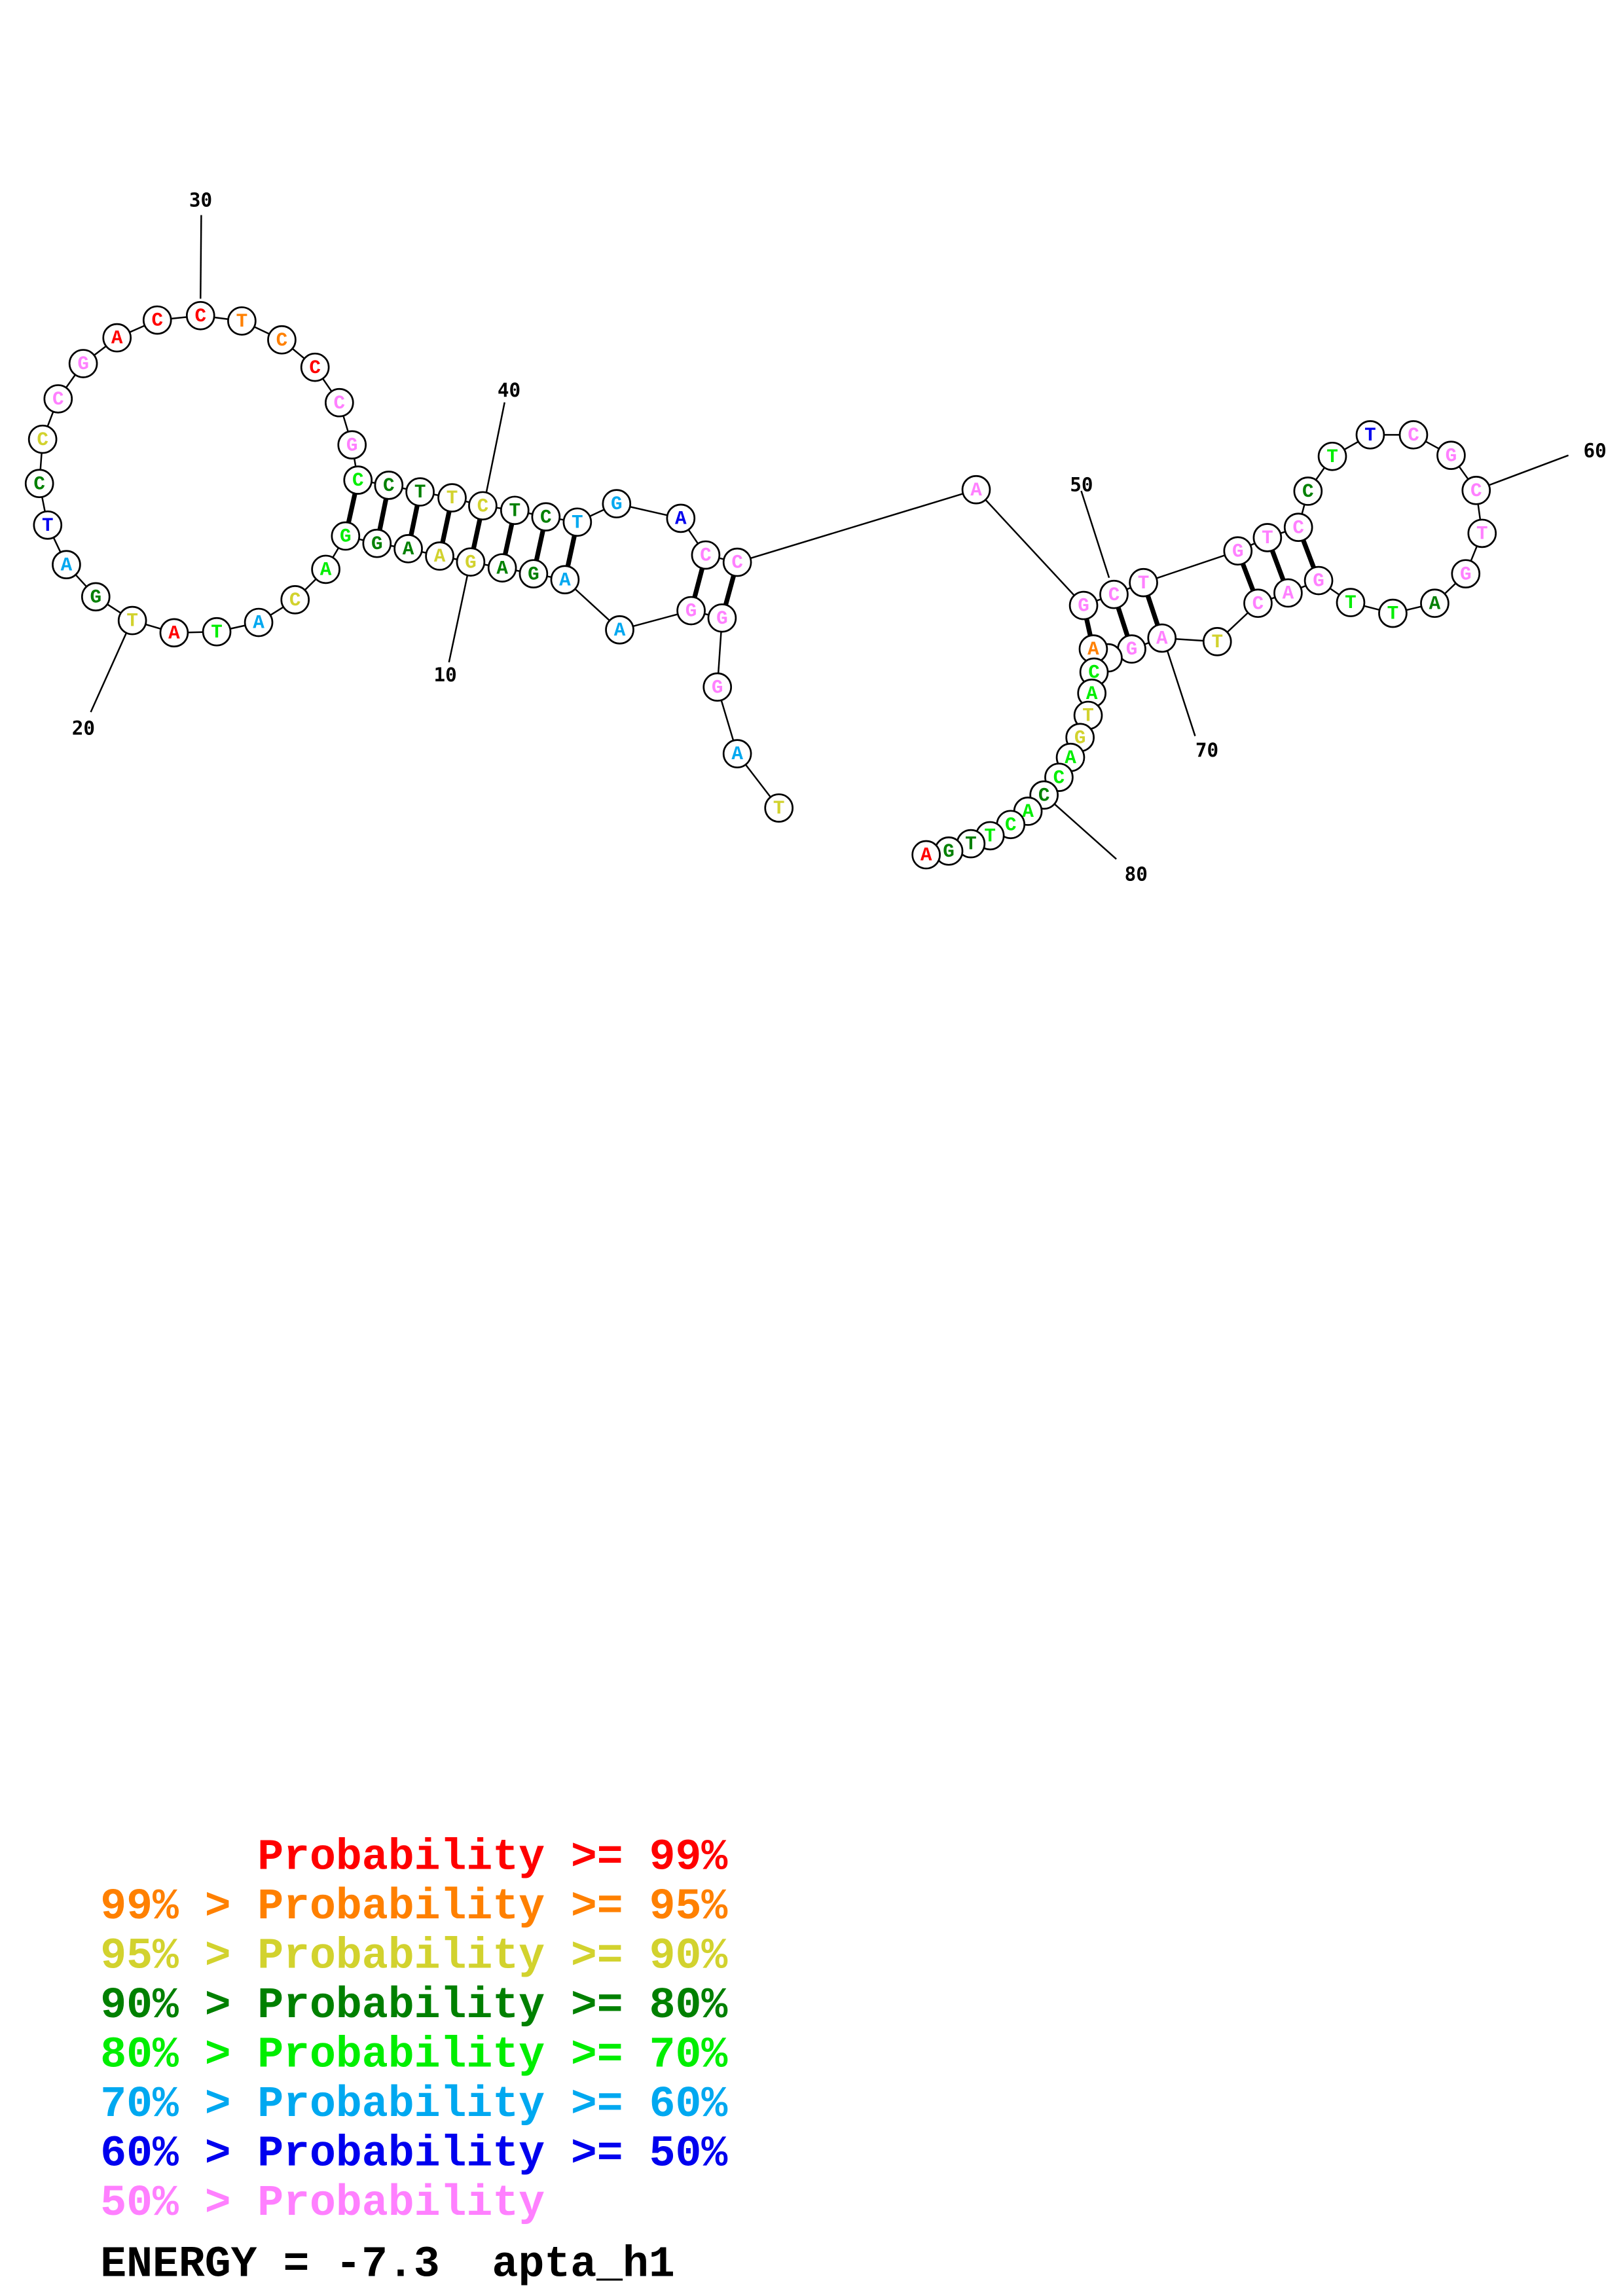  What do you see at coordinates (1085, 831) in the screenshot?
I see `position-tick` at bounding box center [1085, 831].